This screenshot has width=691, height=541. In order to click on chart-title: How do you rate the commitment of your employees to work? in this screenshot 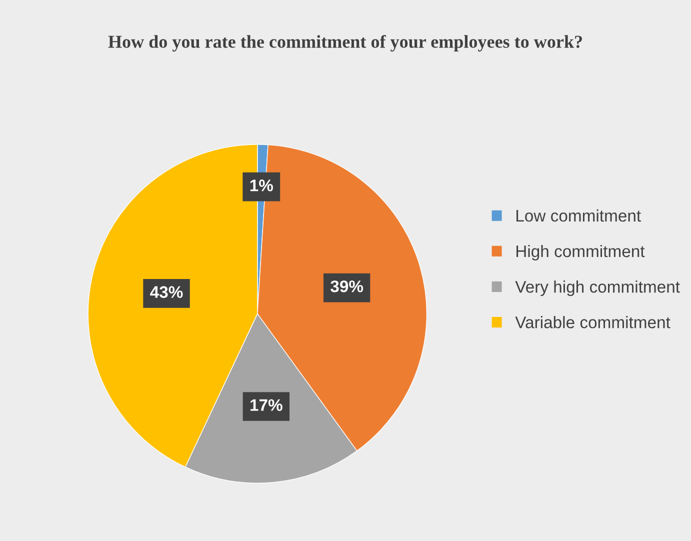, I will do `click(345, 43)`.